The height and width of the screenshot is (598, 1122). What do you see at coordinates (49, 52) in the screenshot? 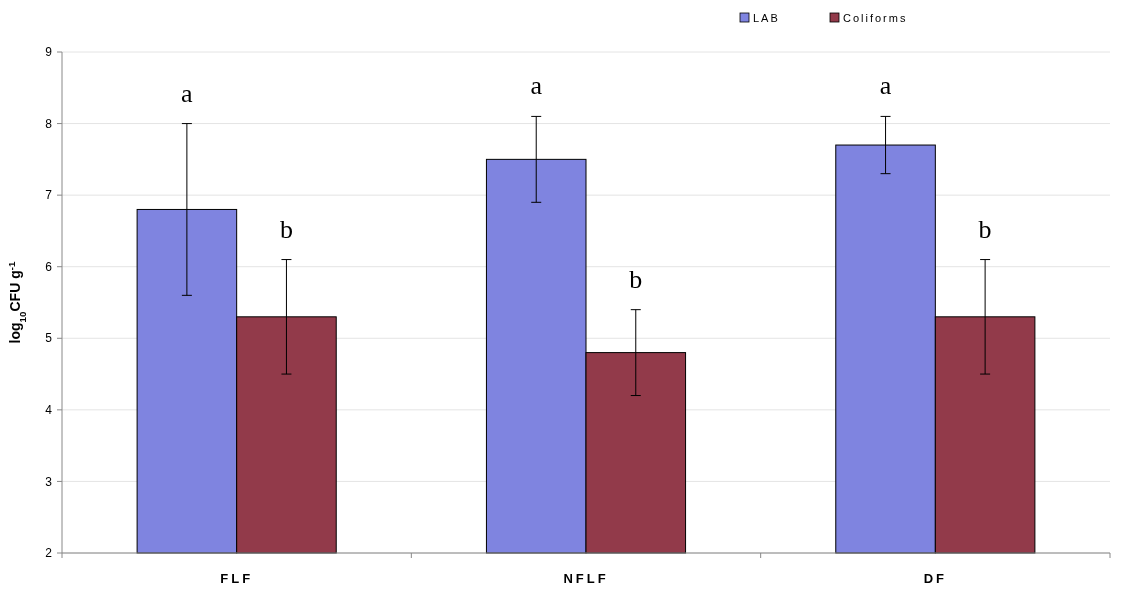
I see `y-tick-label: 9` at bounding box center [49, 52].